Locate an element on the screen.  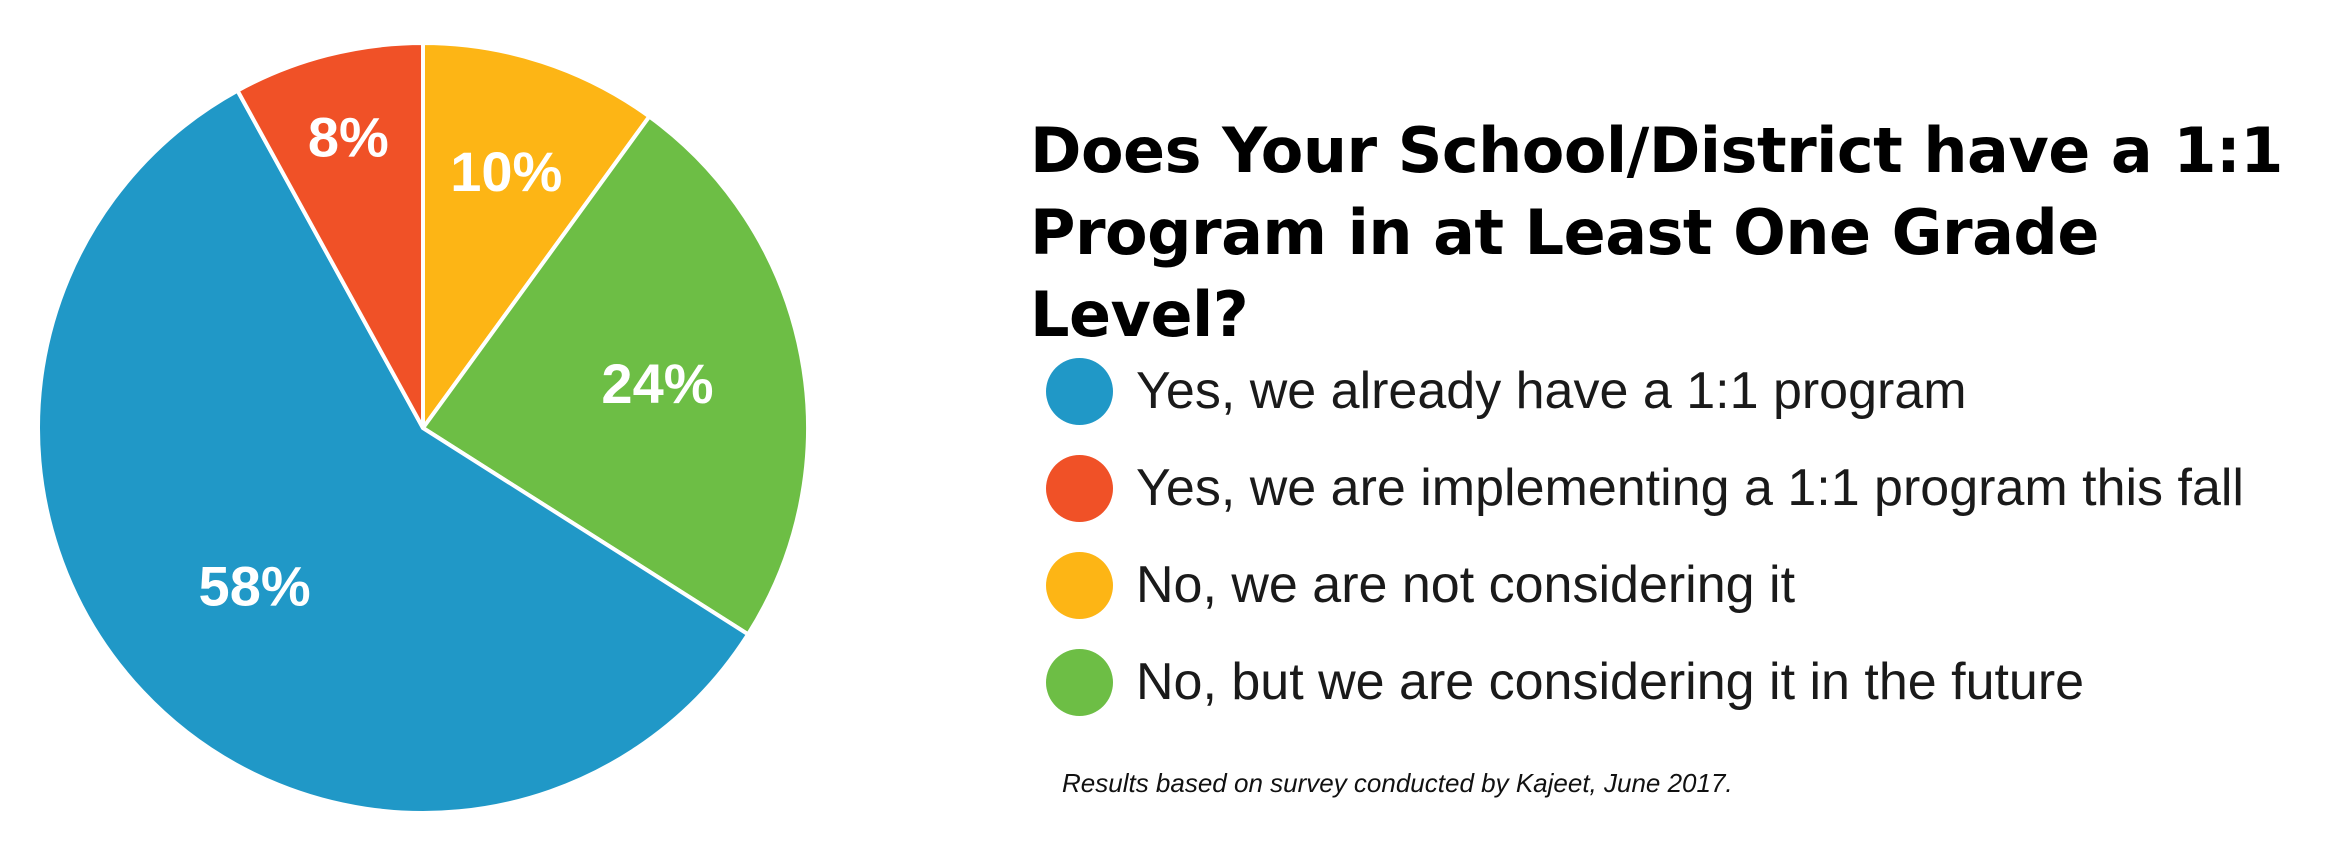
label-considering-future: 24% is located at coordinates (657, 383).